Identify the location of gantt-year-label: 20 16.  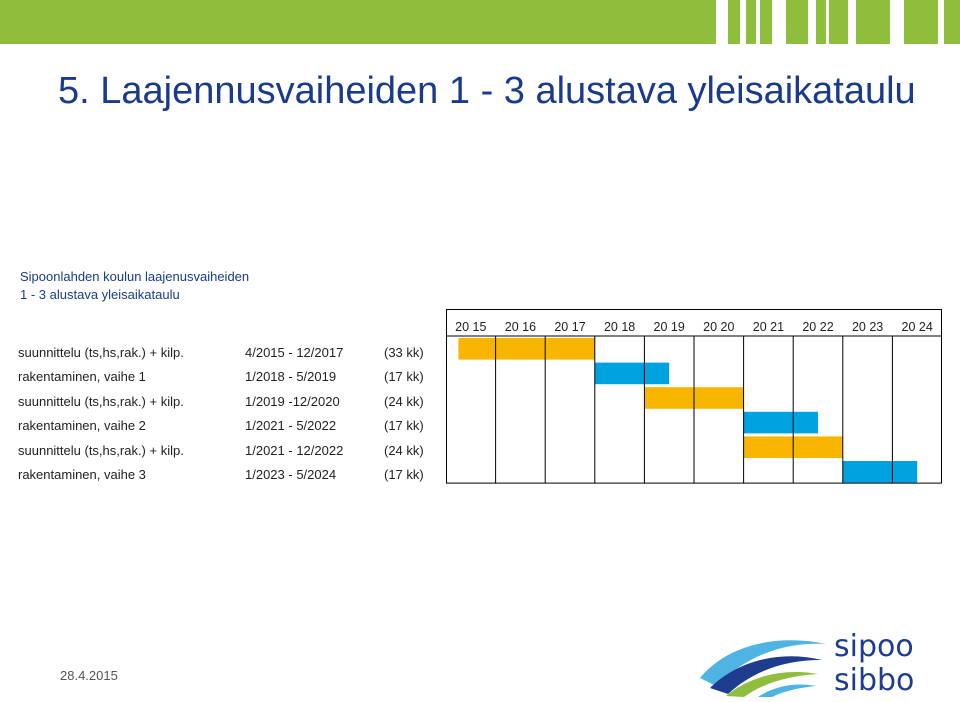
(520, 327).